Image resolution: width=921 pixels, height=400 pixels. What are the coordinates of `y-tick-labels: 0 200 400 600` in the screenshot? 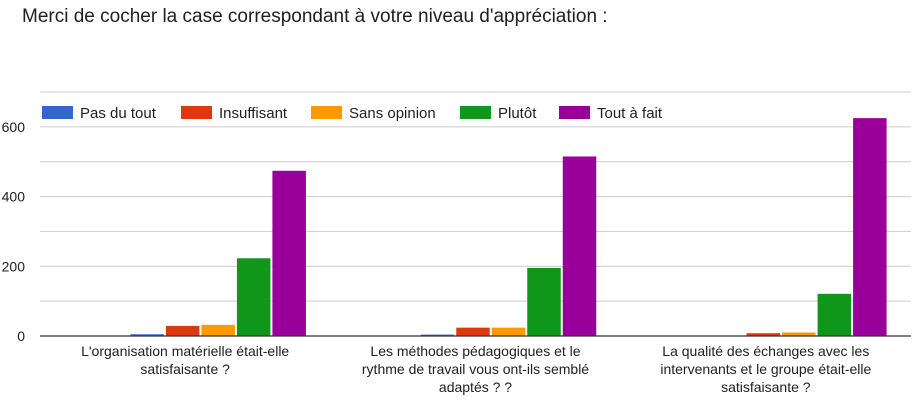 It's located at (14, 231).